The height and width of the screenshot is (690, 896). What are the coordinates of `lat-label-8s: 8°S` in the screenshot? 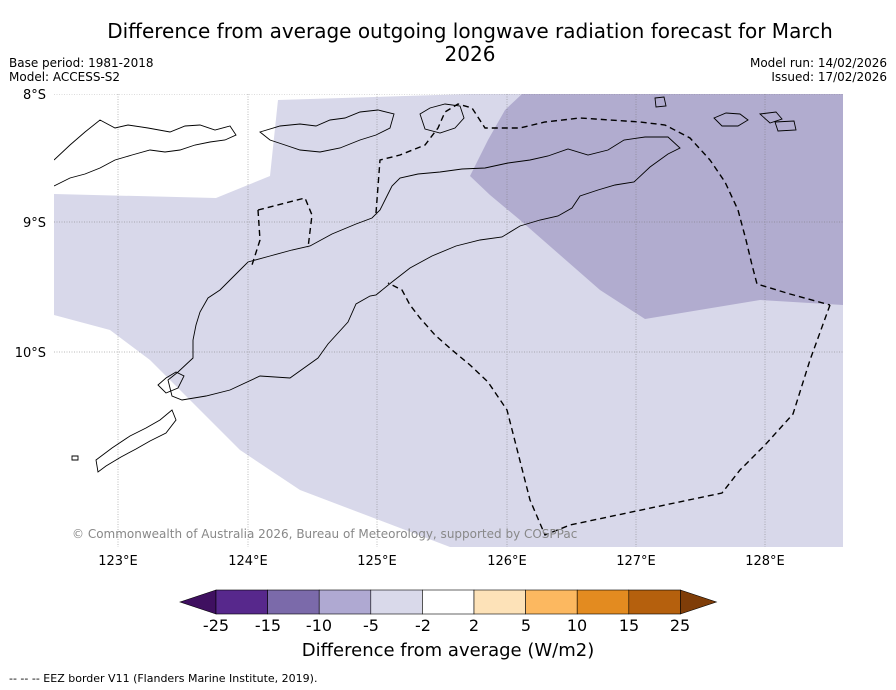 It's located at (34, 95).